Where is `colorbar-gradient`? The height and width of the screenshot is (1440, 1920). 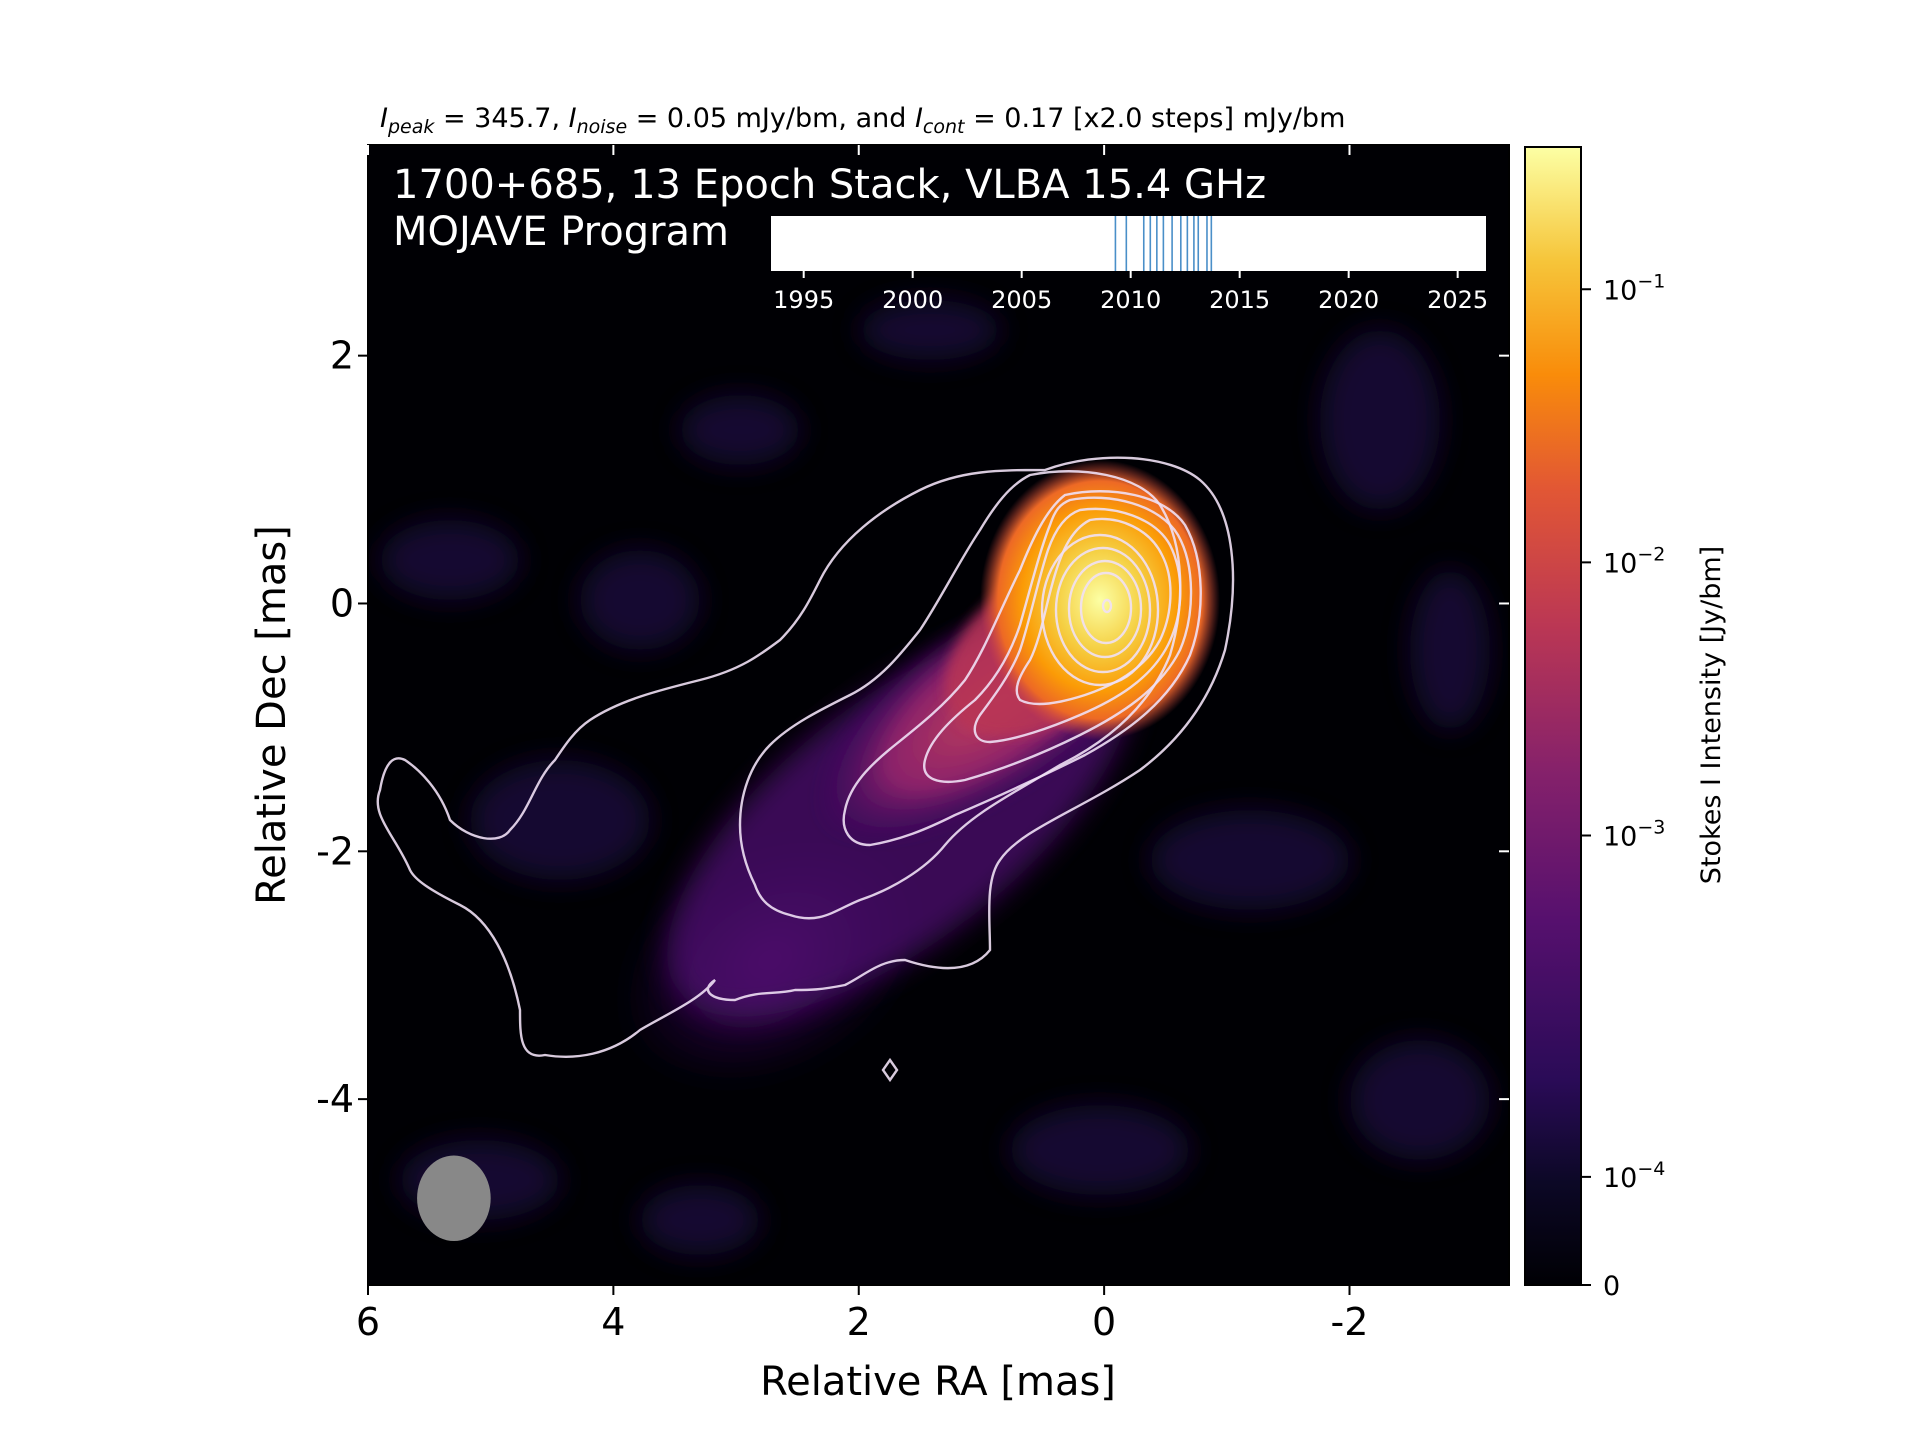
colorbar-gradient is located at coordinates (1553, 716).